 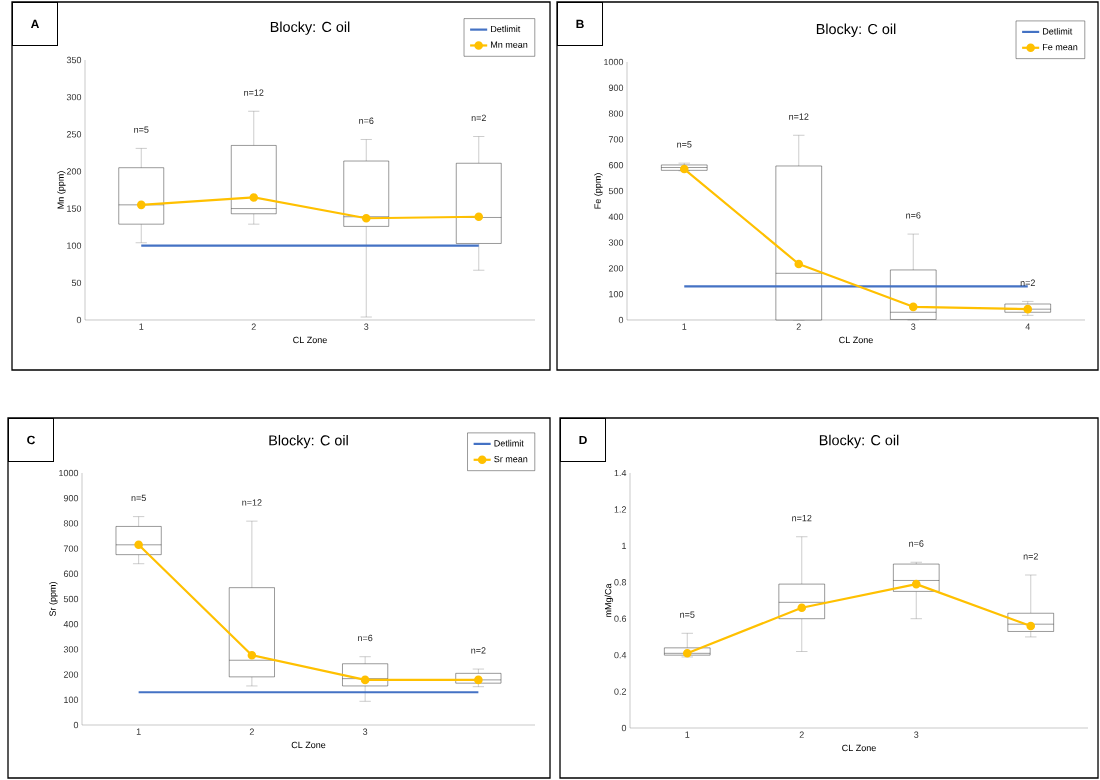 What do you see at coordinates (61, 190) in the screenshot?
I see `y-axis-title: Mn (ppm)` at bounding box center [61, 190].